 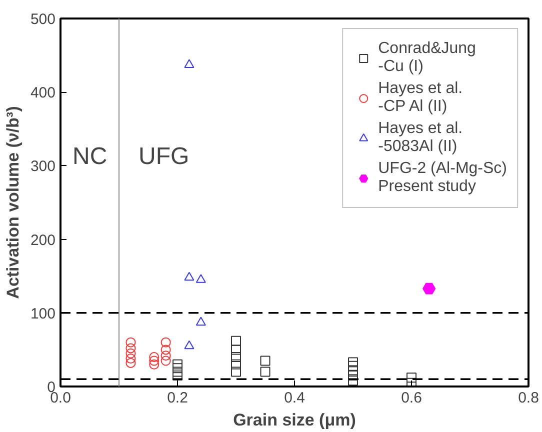 I want to click on y-axis-title: Activation volume (ν/b³), so click(x=12, y=202).